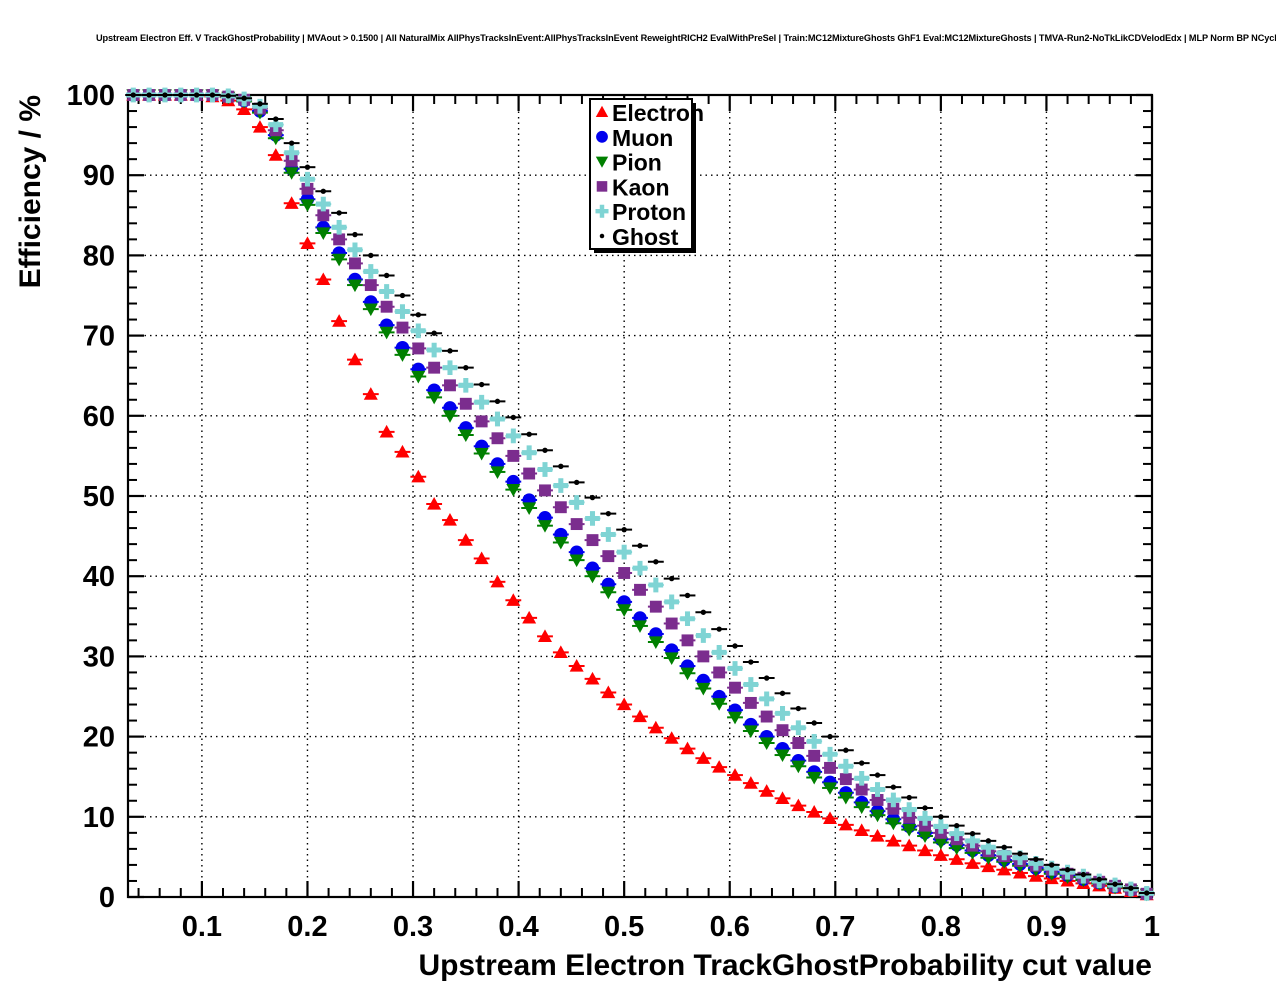 The image size is (1276, 996). I want to click on legend-entry-ghost: Ghost, so click(639, 237).